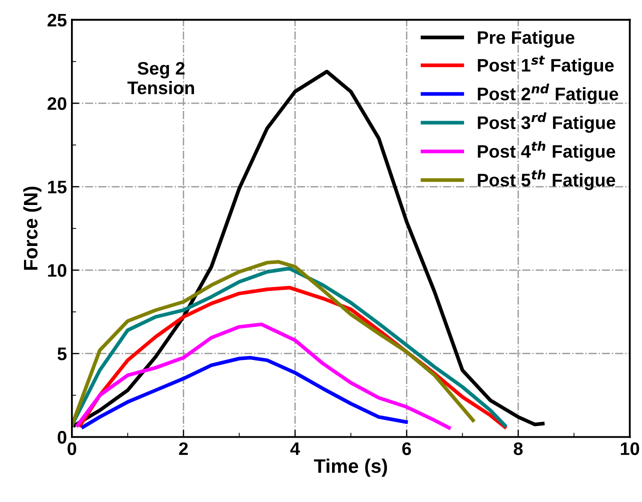 The height and width of the screenshot is (502, 642). Describe the element at coordinates (518, 449) in the screenshot. I see `x-tick-label: 8` at that location.